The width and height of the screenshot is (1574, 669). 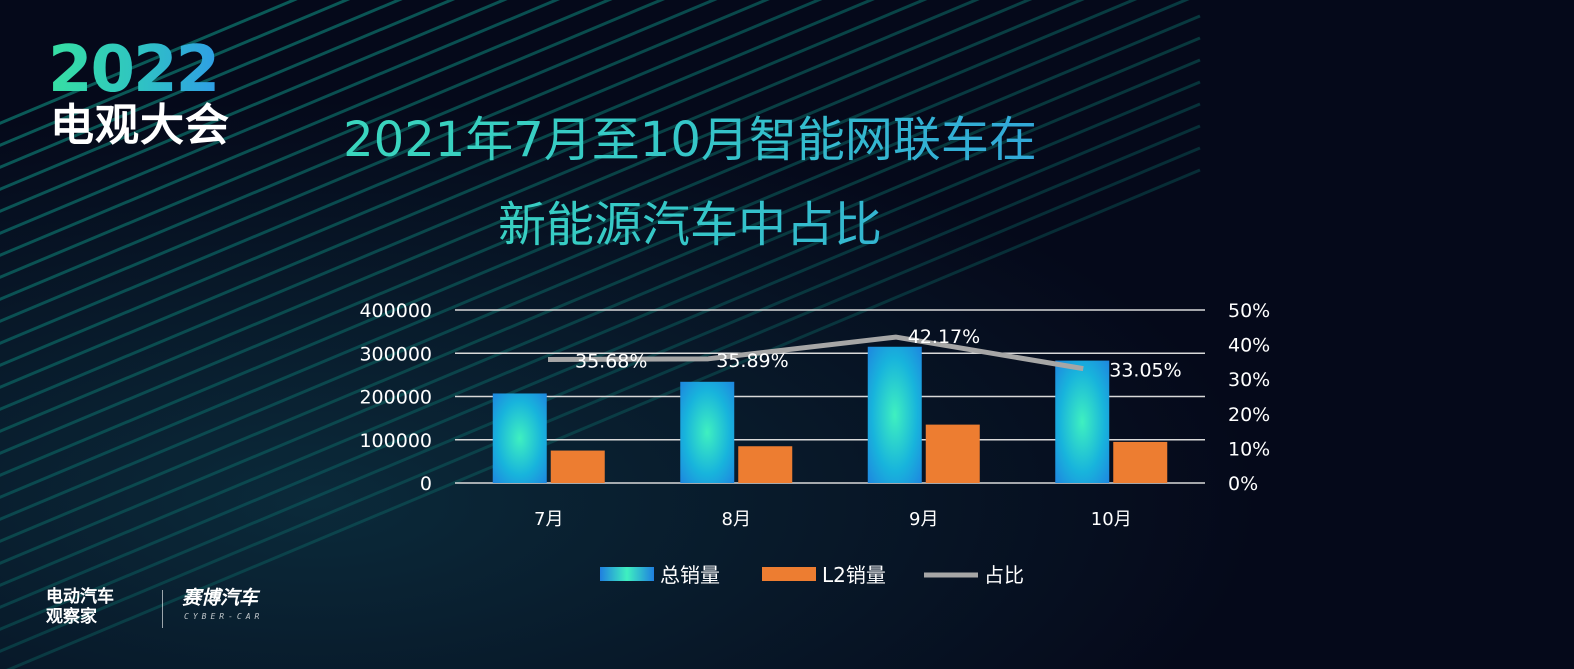 I want to click on x-tick-label: 9月, so click(x=923, y=519).